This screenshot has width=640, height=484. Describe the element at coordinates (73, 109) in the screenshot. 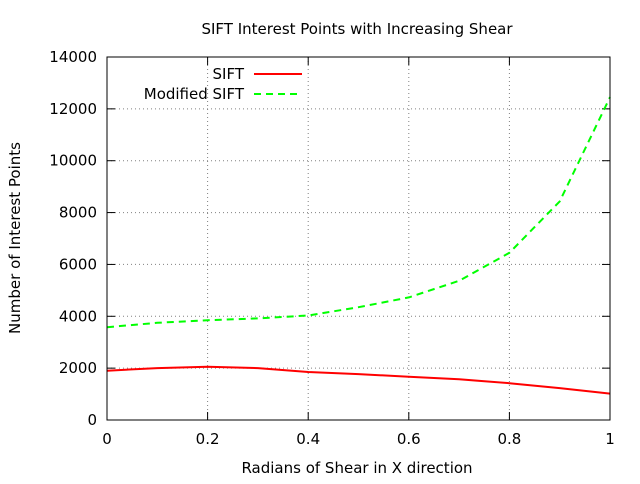

I see `y-tick-label: 12000` at that location.